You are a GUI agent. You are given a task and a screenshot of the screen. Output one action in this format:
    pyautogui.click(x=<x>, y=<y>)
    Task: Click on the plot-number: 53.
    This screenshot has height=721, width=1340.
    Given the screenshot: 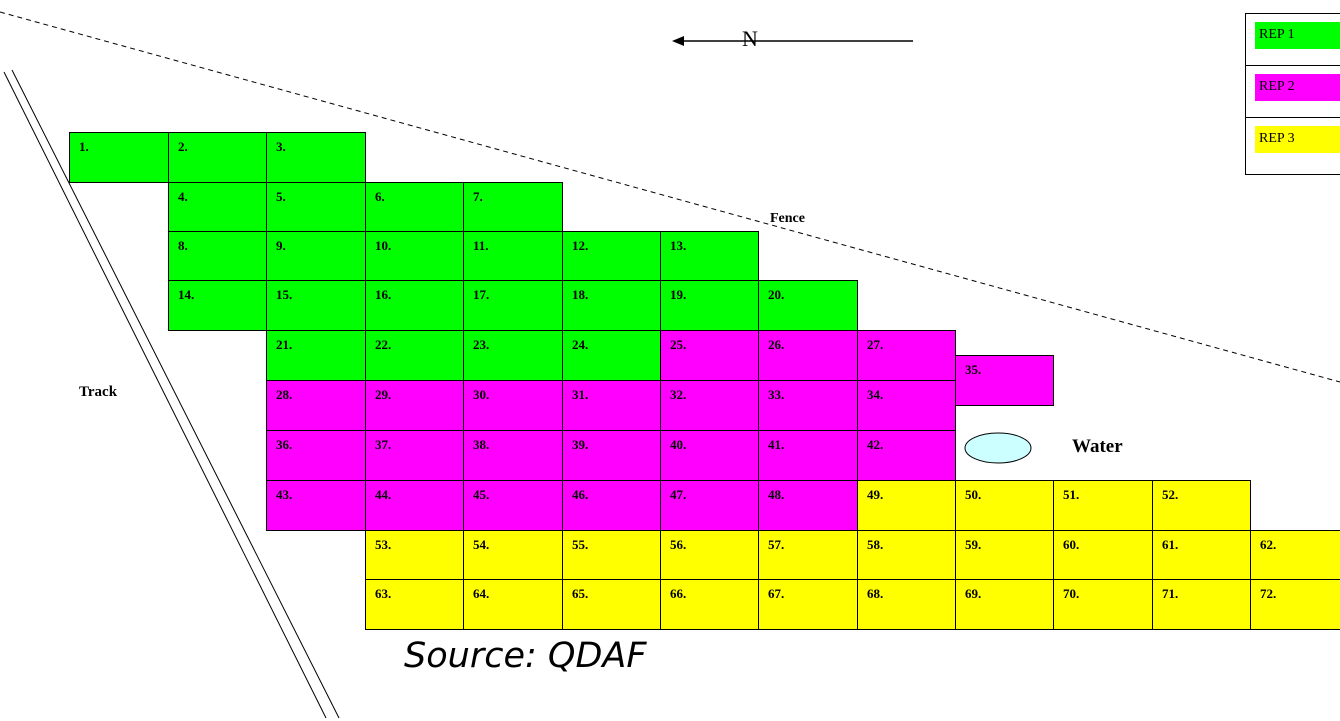 What is the action you would take?
    pyautogui.click(x=383, y=544)
    